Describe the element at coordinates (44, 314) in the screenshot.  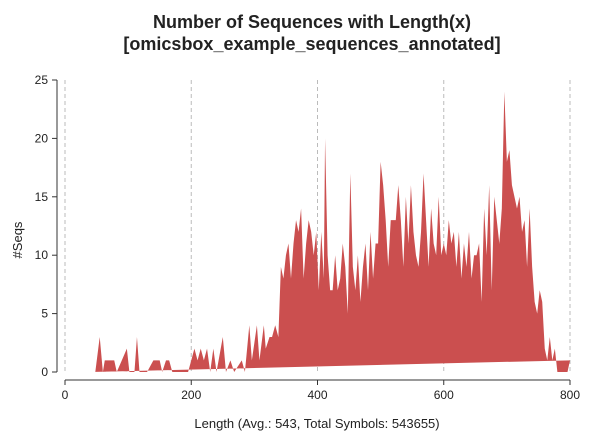
I see `y-tick-label: 5` at that location.